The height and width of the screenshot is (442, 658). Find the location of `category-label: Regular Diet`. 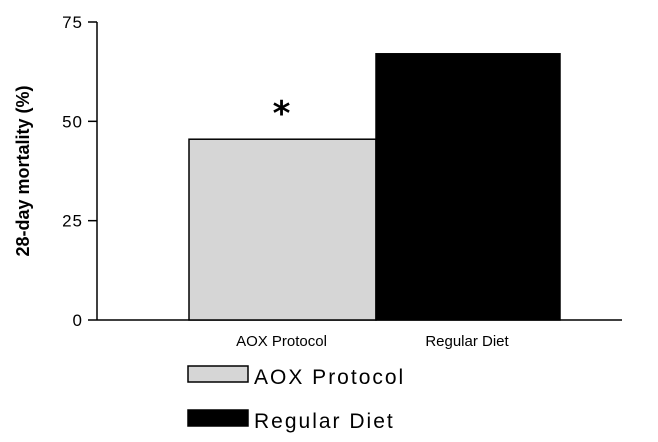

category-label: Regular Diet is located at coordinates (467, 341).